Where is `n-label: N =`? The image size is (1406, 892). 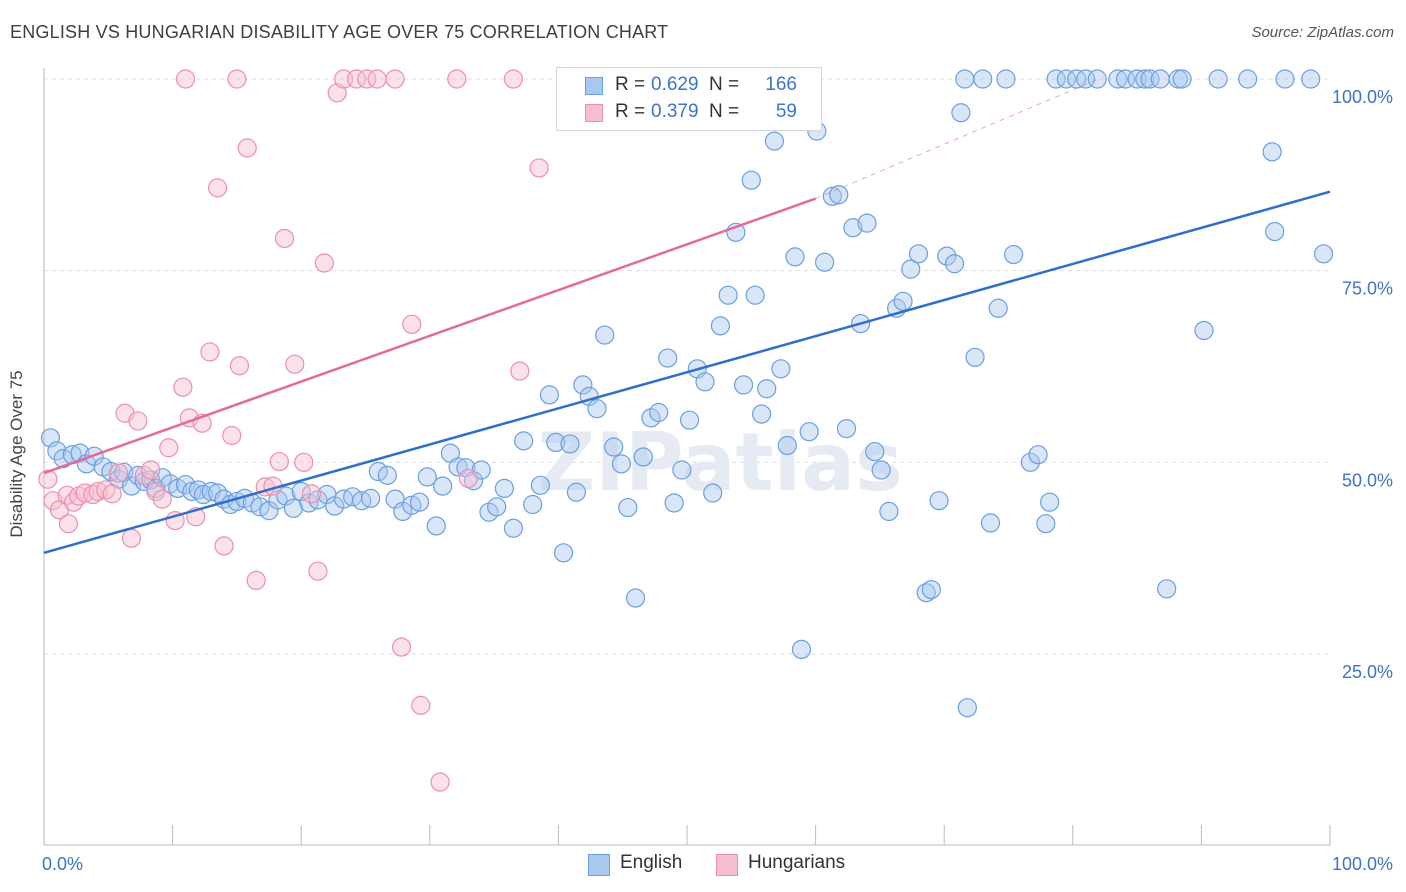 n-label: N = is located at coordinates (724, 111).